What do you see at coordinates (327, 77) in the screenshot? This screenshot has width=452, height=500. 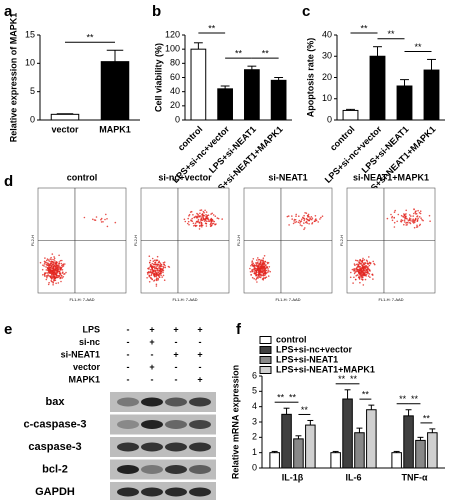 I see `y-tick-label: 20` at bounding box center [327, 77].